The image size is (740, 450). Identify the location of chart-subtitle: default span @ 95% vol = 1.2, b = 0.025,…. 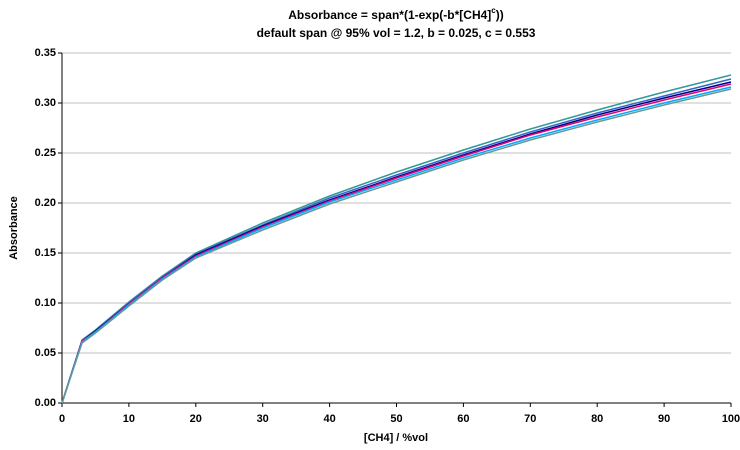
(396, 33).